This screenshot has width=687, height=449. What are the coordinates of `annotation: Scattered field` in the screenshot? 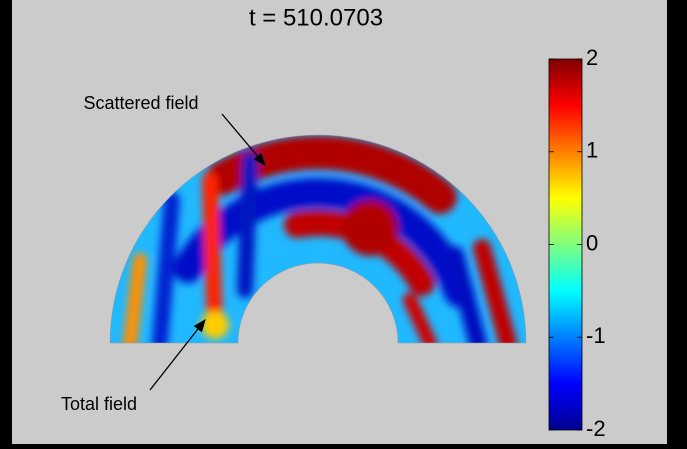 It's located at (140, 103).